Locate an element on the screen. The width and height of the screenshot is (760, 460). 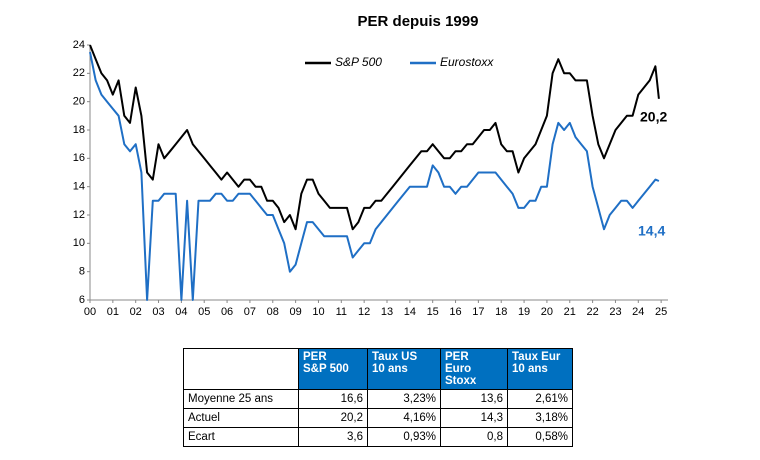
x-tick-label: 01 is located at coordinates (113, 312).